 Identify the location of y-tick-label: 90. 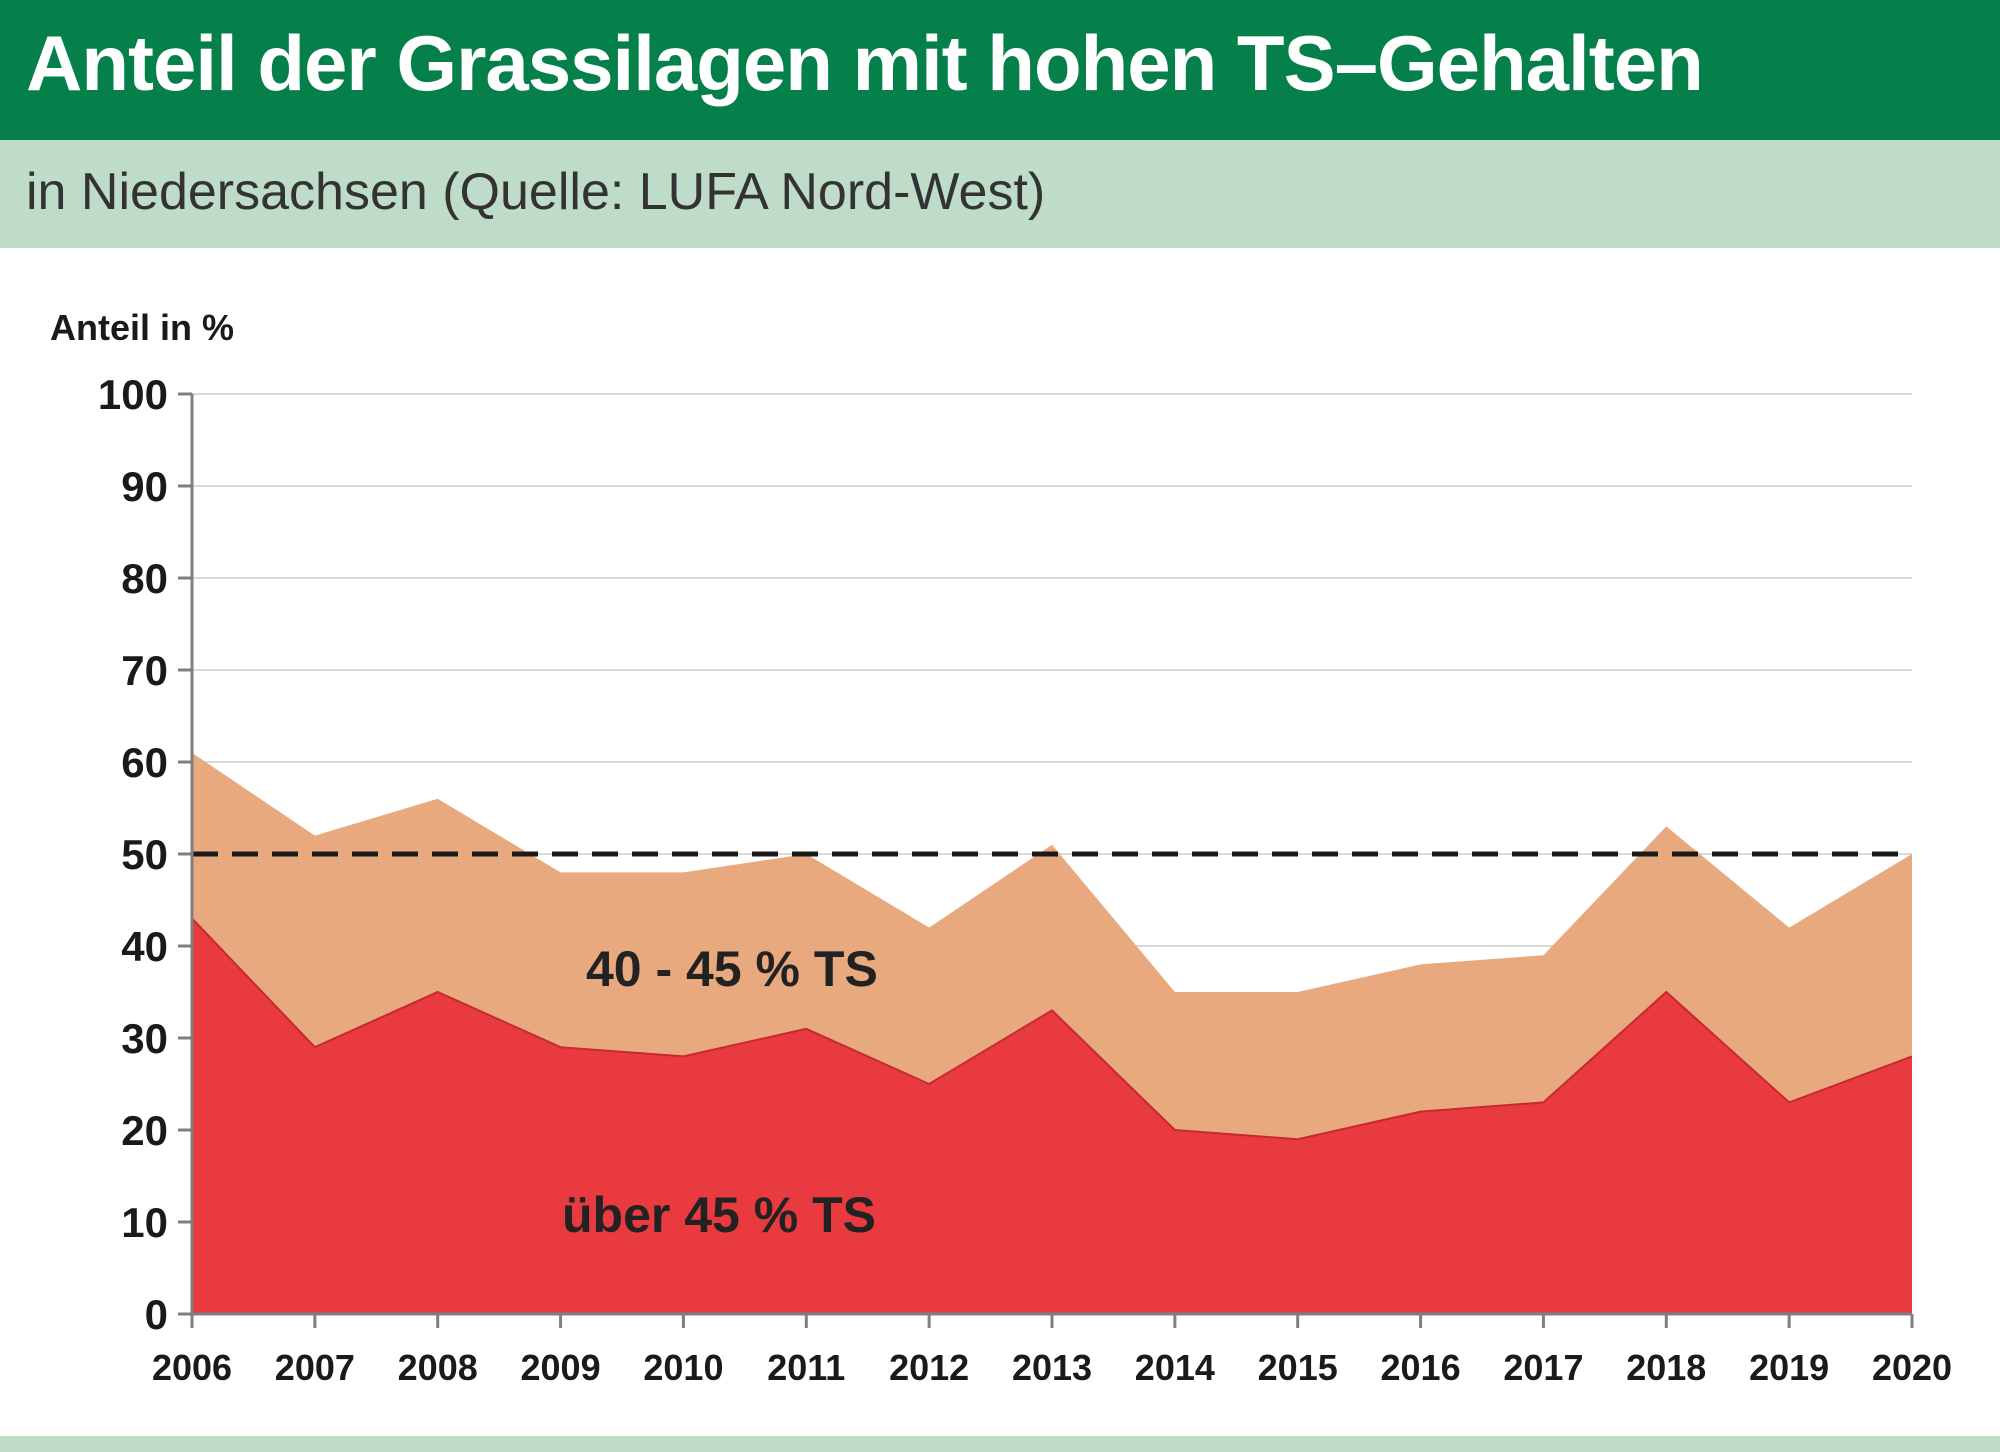
(144, 486).